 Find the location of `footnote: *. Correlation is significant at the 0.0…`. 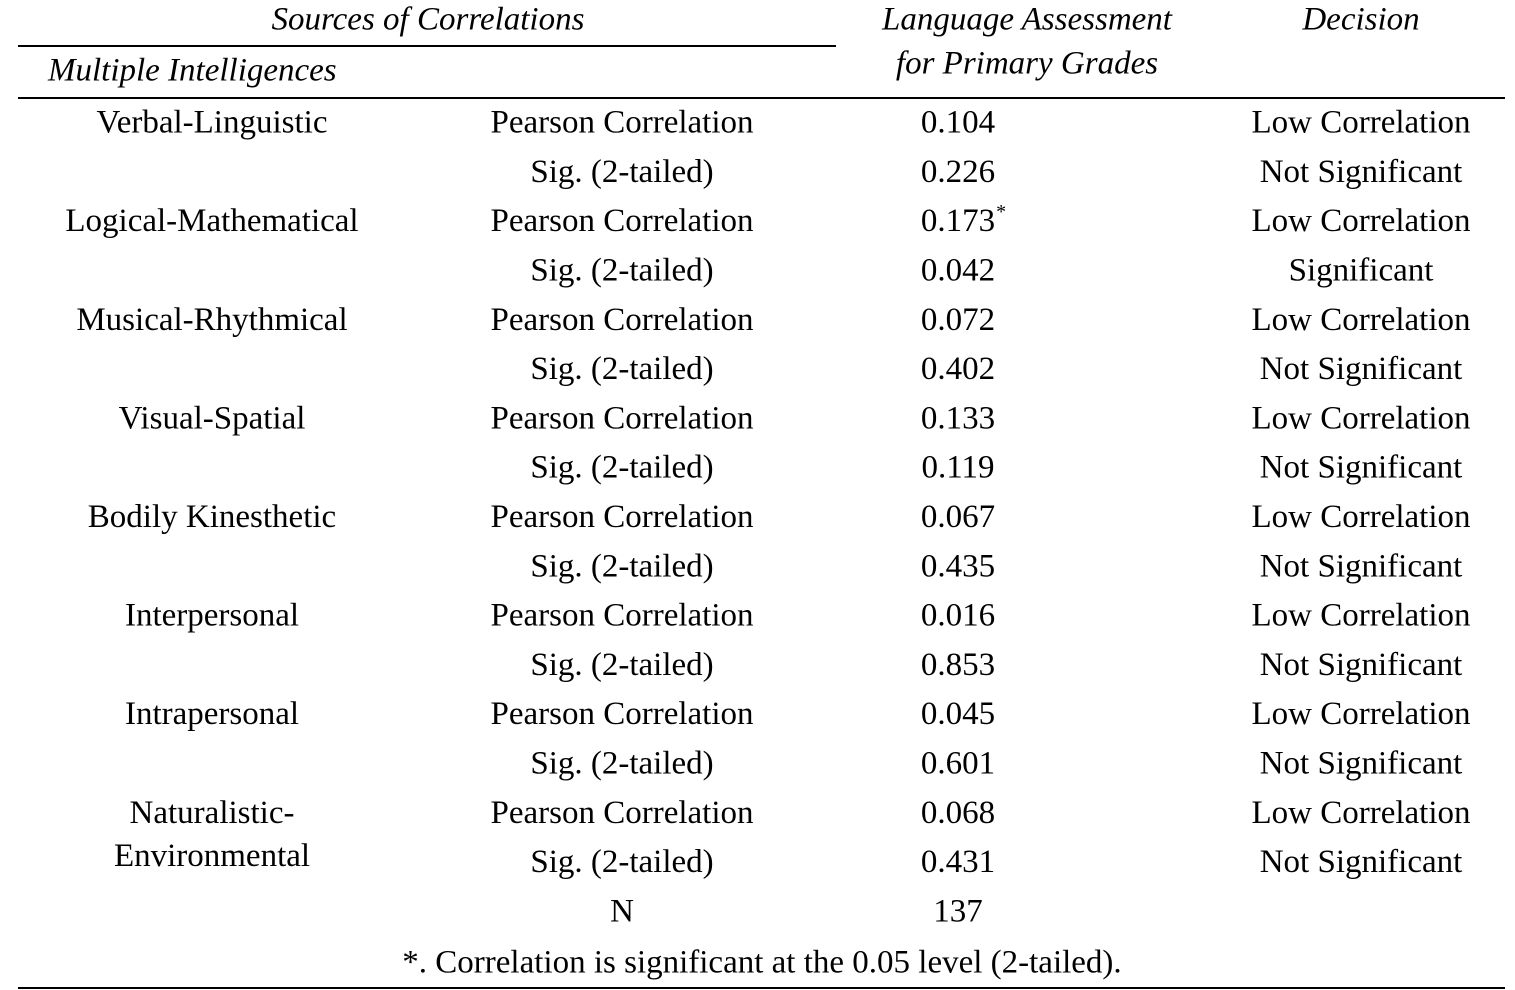

footnote: *. Correlation is significant at the 0.0… is located at coordinates (761, 962).